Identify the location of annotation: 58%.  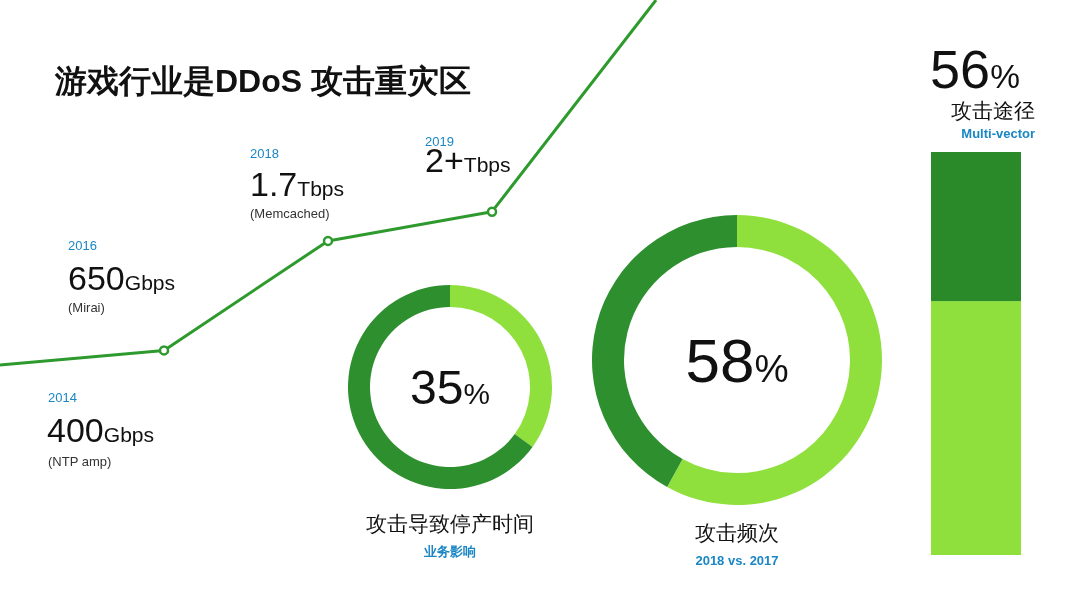
(737, 361).